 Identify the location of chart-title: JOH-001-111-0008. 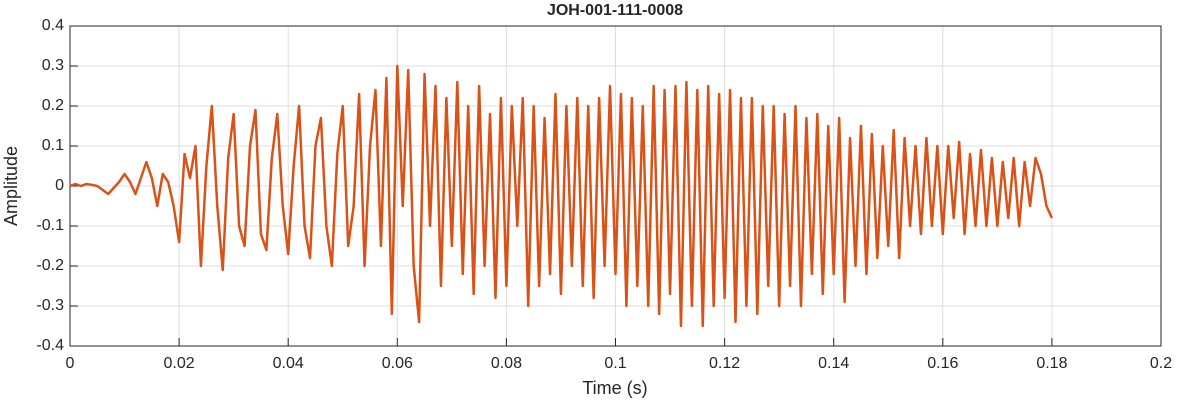
(615, 10).